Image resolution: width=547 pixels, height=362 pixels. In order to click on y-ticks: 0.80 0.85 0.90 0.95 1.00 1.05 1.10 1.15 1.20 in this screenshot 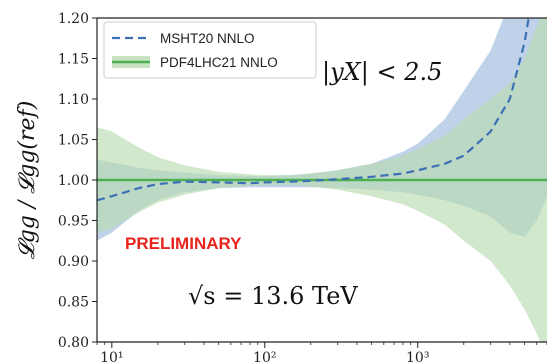, I will do `click(77, 181)`.